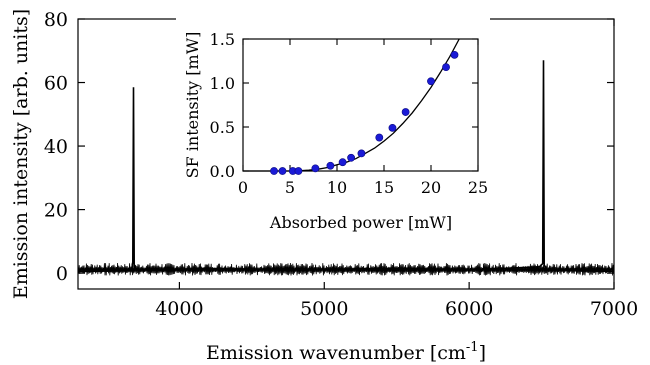  What do you see at coordinates (482, 353) in the screenshot?
I see `main-x-axis-label-suffix: ]` at bounding box center [482, 353].